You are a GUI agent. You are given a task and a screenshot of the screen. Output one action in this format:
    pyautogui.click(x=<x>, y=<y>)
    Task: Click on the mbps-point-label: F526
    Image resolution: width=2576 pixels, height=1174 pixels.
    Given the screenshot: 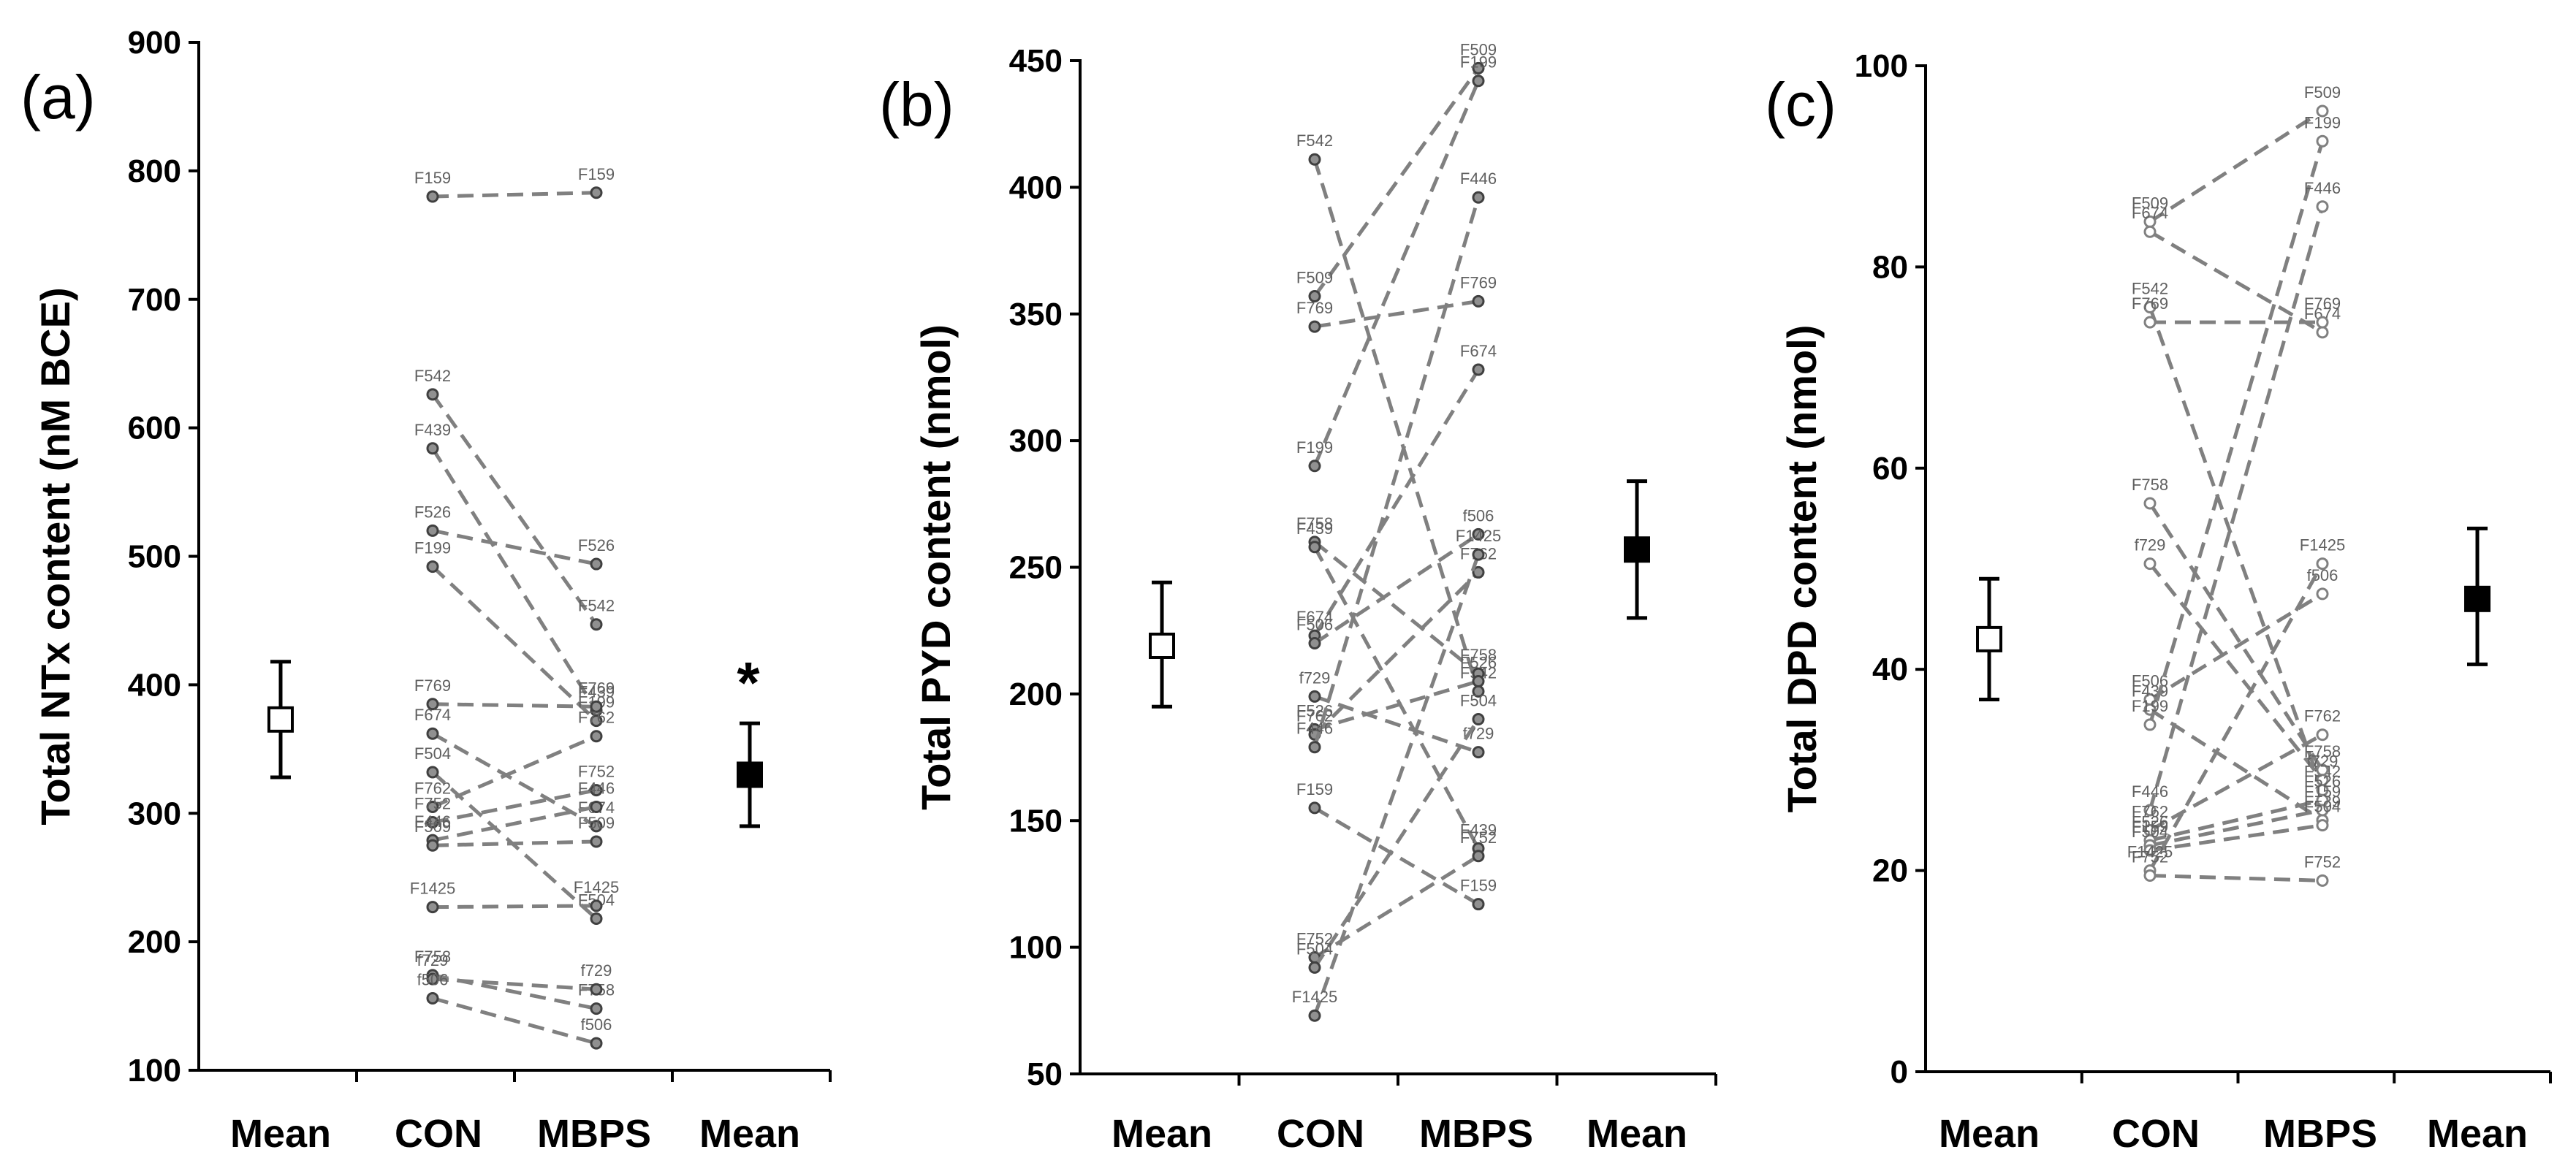 What is the action you would take?
    pyautogui.click(x=596, y=545)
    